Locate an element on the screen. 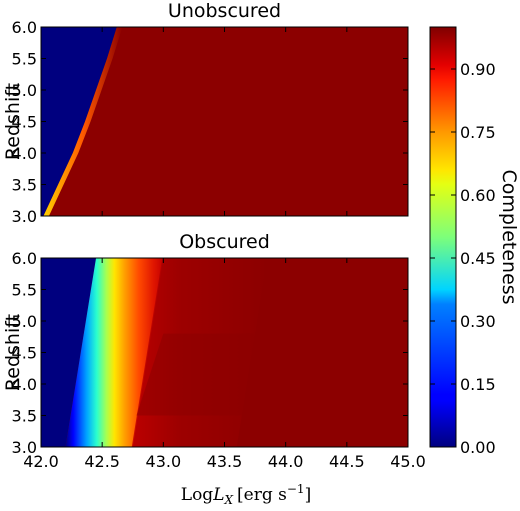  completeness-boundary is located at coordinates (83, 121).